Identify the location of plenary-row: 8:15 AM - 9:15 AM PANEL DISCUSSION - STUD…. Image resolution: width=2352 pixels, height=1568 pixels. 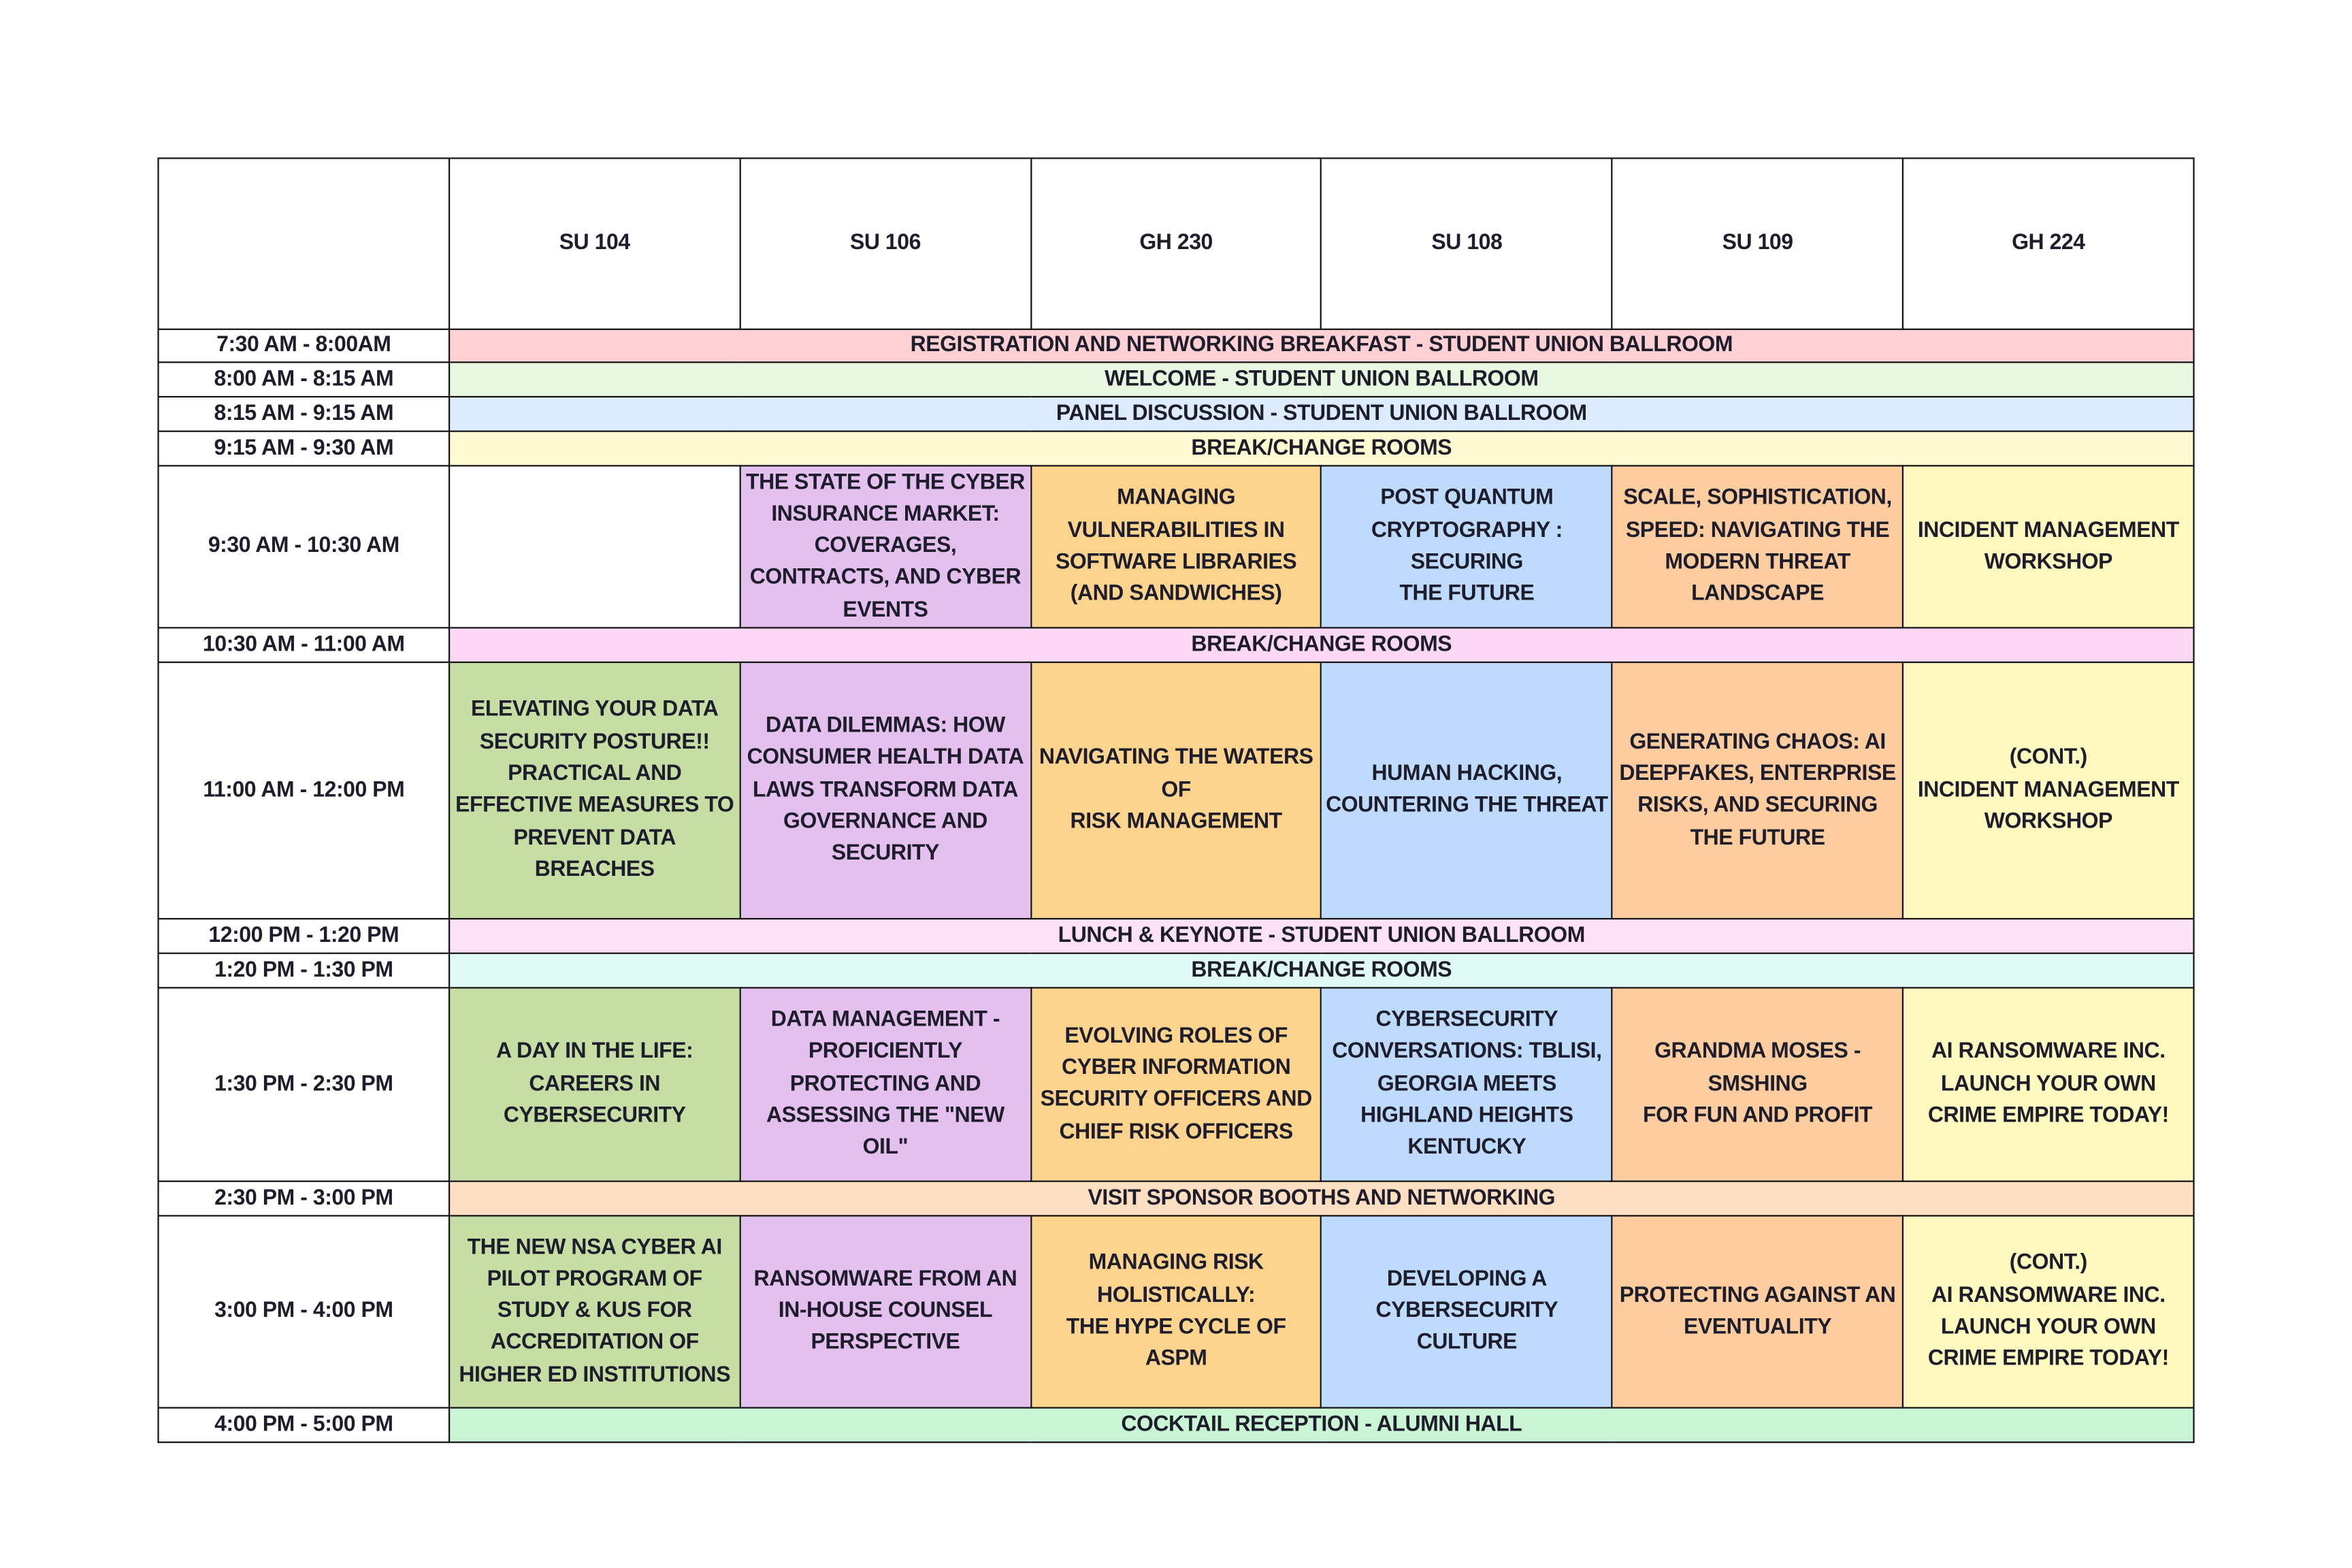
(1176, 414).